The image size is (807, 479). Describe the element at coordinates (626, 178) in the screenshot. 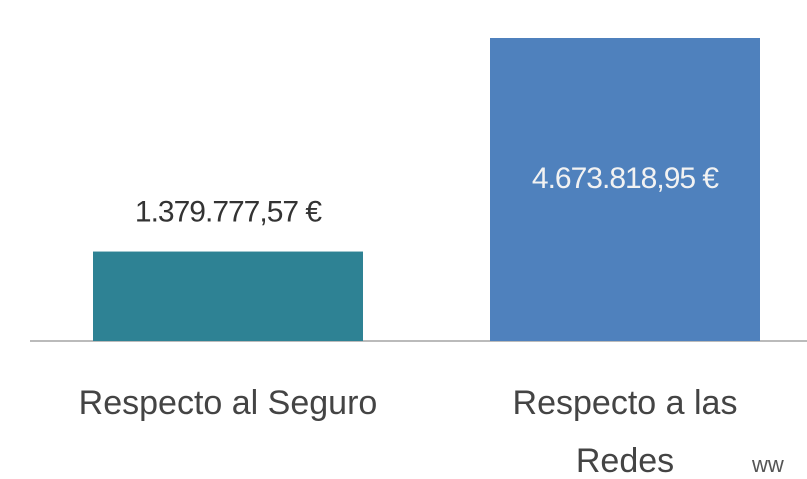

I see `data-label: 4.673.818,95 €` at that location.